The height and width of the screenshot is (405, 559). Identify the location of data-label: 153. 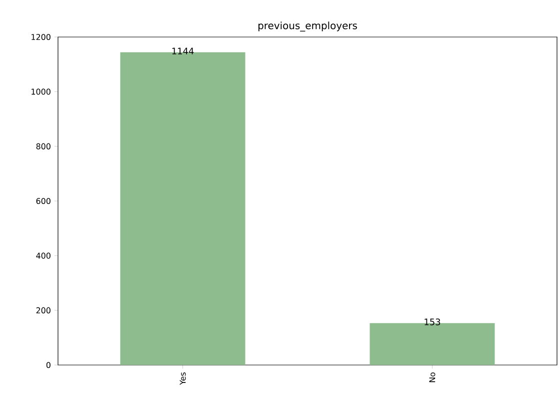
(432, 322).